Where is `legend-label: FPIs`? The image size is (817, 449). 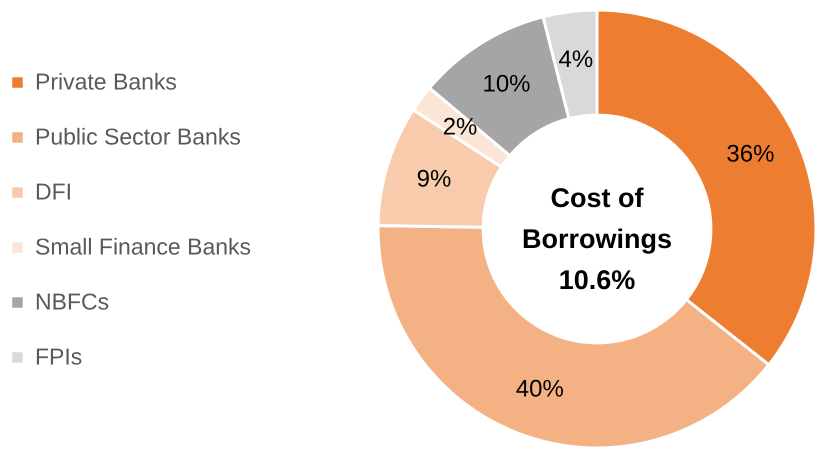
legend-label: FPIs is located at coordinates (58, 357).